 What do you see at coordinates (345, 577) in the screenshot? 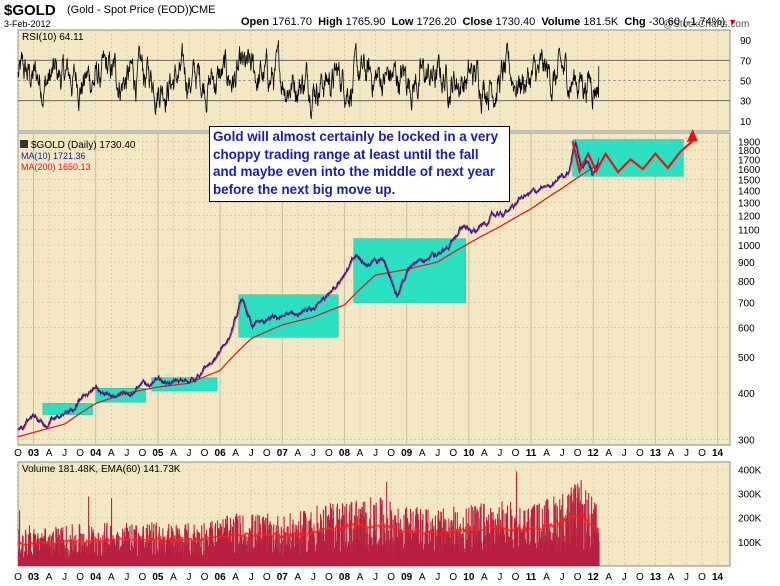
I see `x-tick-label: 08` at bounding box center [345, 577].